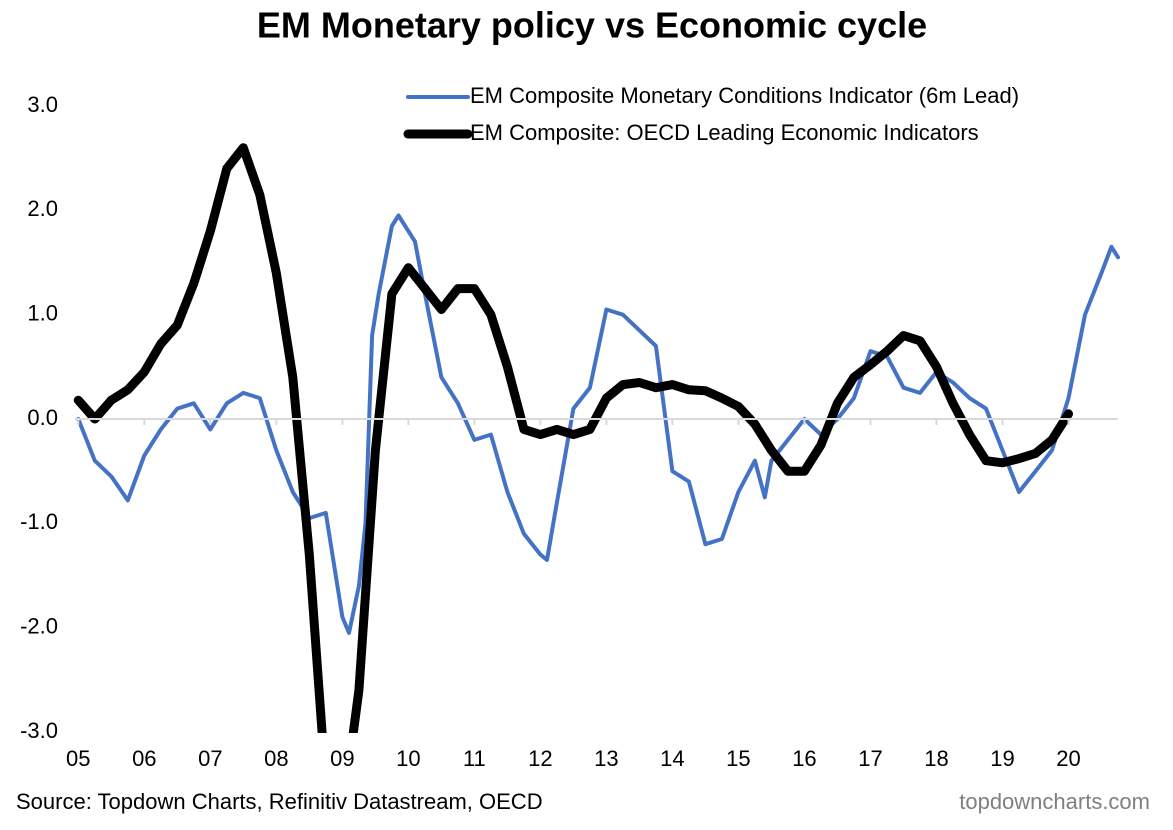 This screenshot has height=830, width=1173. I want to click on x-tick-label: 06, so click(144, 758).